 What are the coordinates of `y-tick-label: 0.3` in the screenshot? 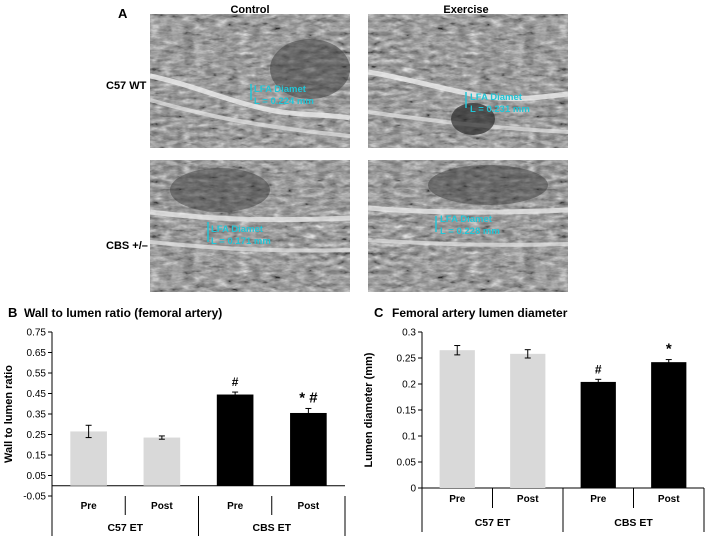 It's located at (409, 333).